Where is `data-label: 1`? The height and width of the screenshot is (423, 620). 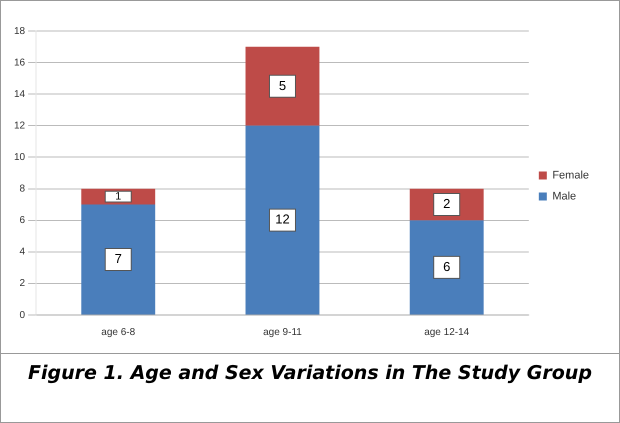 data-label: 1 is located at coordinates (118, 196).